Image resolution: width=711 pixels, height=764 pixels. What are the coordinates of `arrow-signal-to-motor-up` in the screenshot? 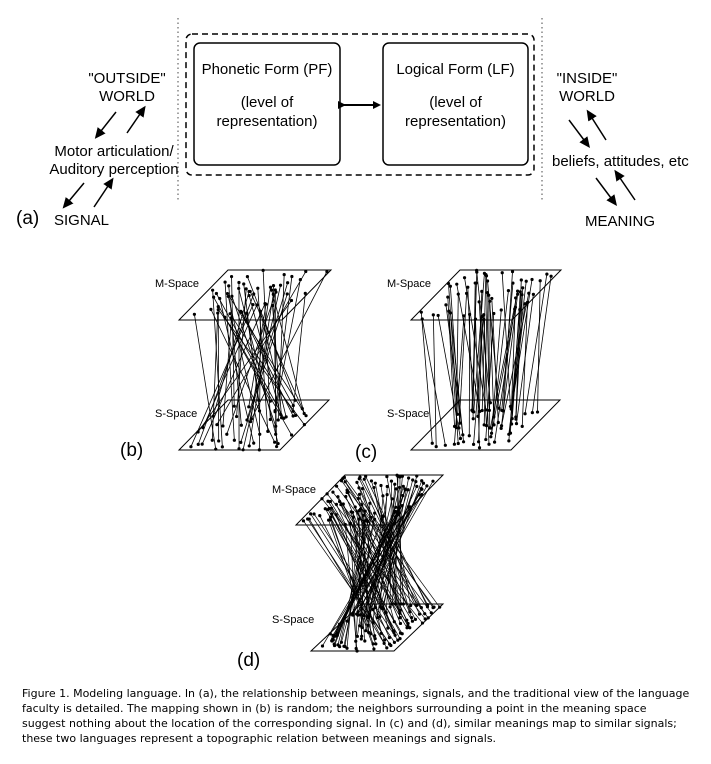 It's located at (103, 192).